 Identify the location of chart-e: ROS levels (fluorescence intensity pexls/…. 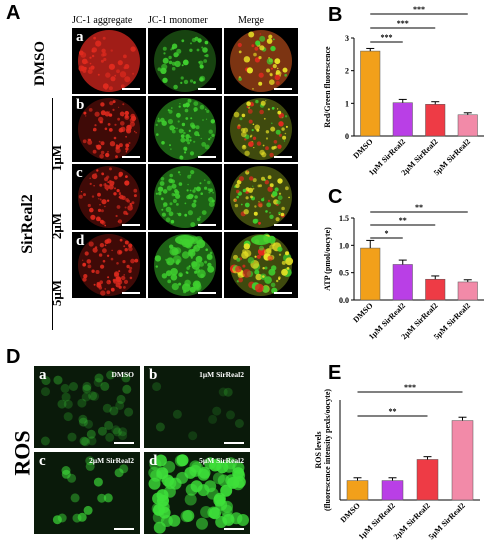
(397, 462).